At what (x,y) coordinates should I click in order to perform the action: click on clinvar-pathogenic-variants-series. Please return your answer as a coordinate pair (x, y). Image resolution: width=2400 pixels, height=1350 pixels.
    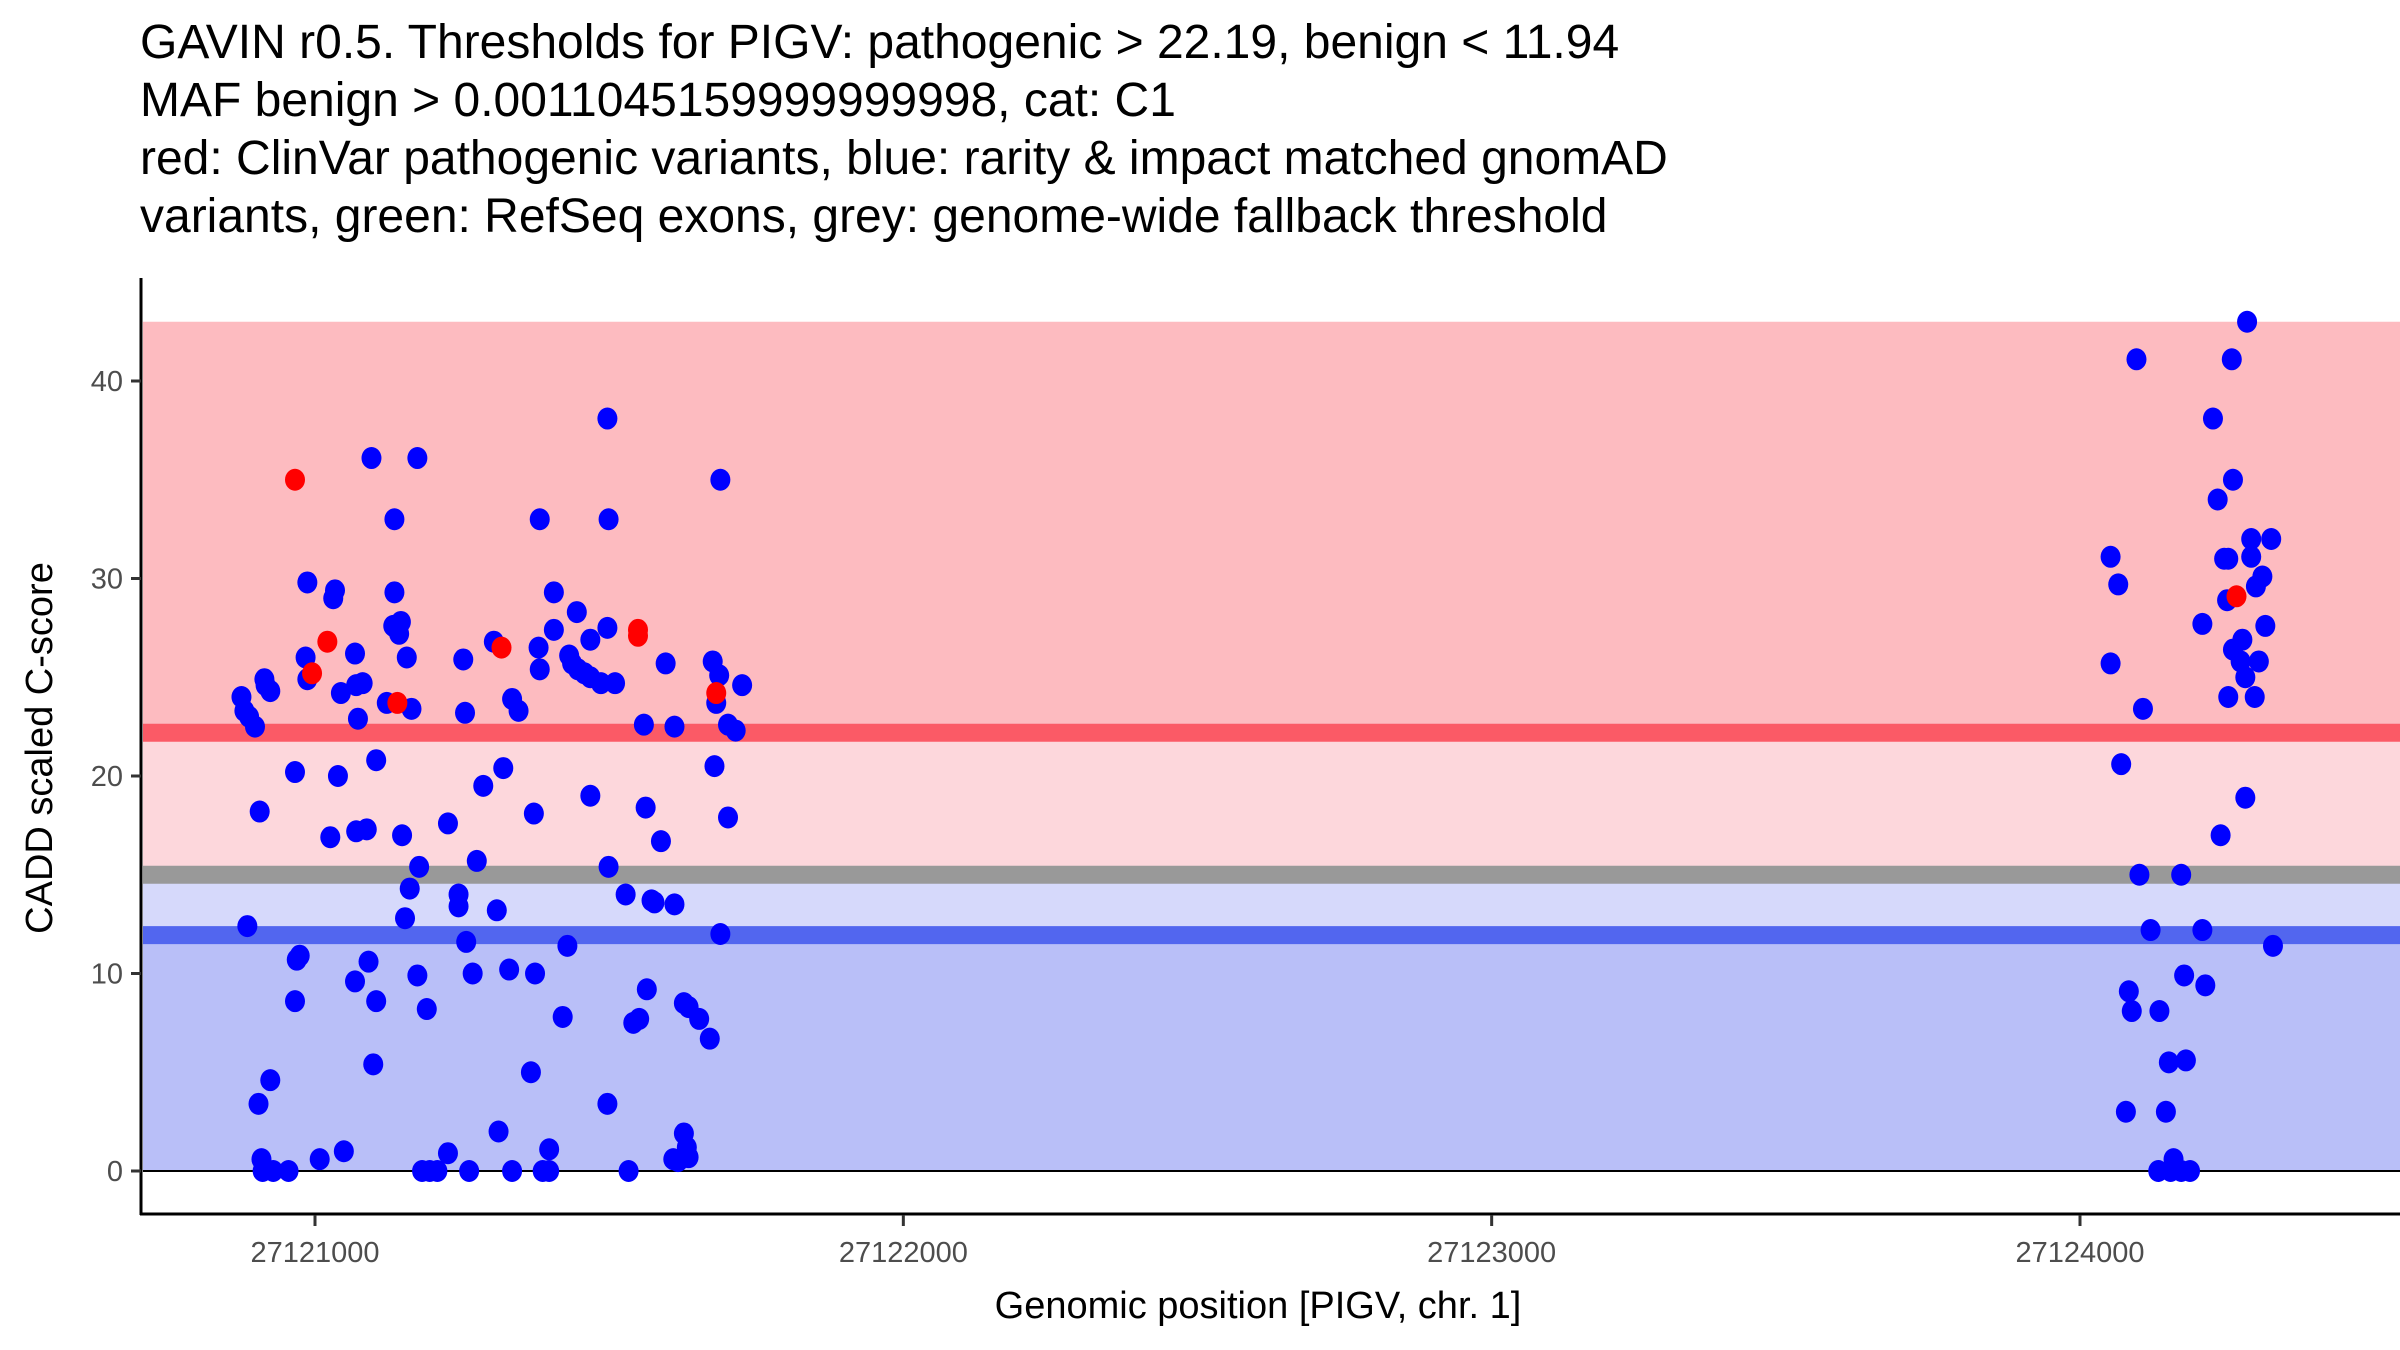
    Looking at the image, I should click on (1265, 591).